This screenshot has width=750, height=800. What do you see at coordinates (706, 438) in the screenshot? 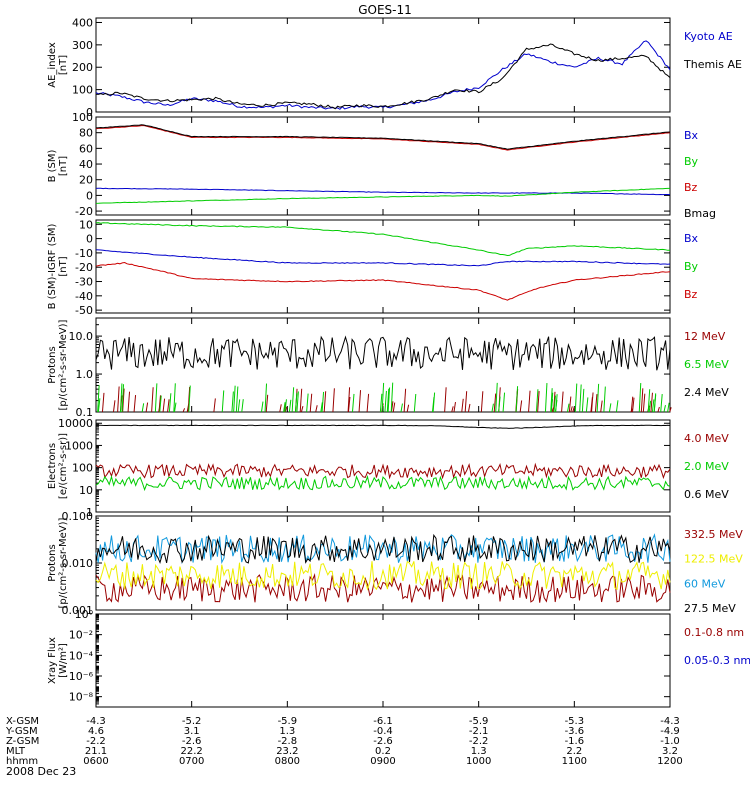
I see `legend-label: 4.0 MeV` at bounding box center [706, 438].